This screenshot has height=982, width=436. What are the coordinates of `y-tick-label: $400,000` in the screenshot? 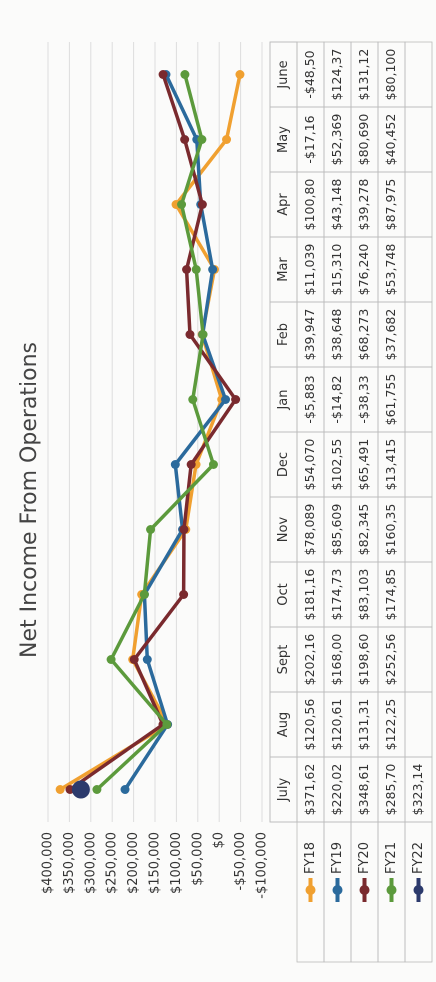 It's located at (48, 863).